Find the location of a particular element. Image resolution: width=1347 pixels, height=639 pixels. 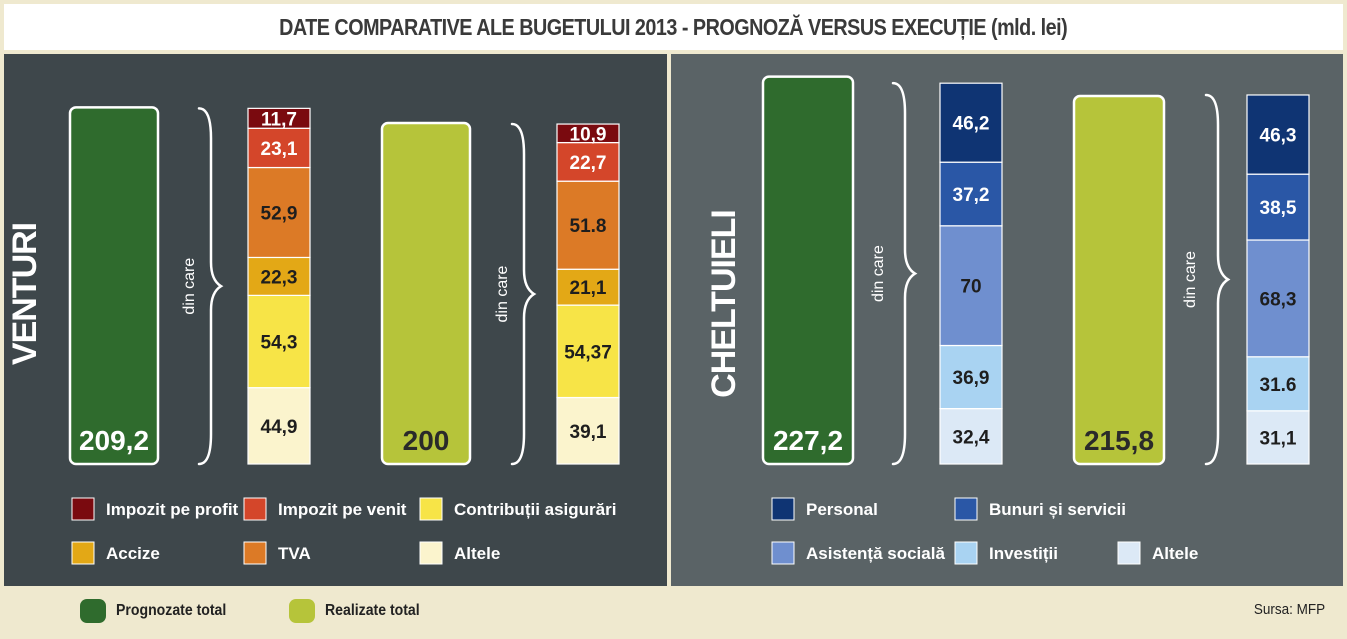

segment-label-tva: 52,9 is located at coordinates (279, 213).